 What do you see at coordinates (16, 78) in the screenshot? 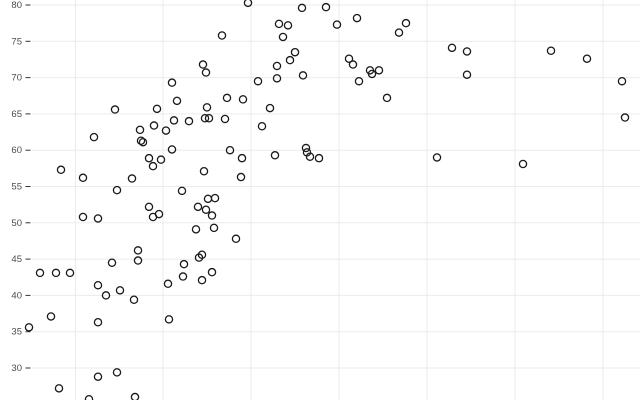
I see `y-tick-label: 70` at bounding box center [16, 78].